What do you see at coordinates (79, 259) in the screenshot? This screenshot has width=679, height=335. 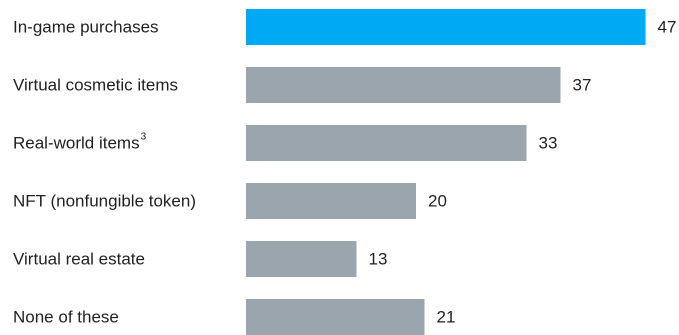 I see `category-label-4: Virtual real estate` at bounding box center [79, 259].